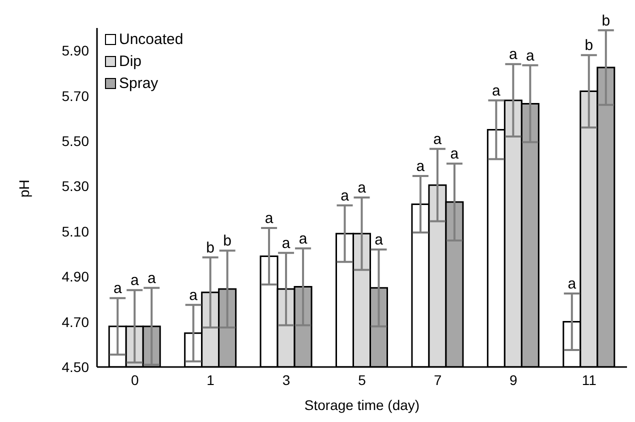  Describe the element at coordinates (438, 380) in the screenshot. I see `x-tick-label: 7` at that location.